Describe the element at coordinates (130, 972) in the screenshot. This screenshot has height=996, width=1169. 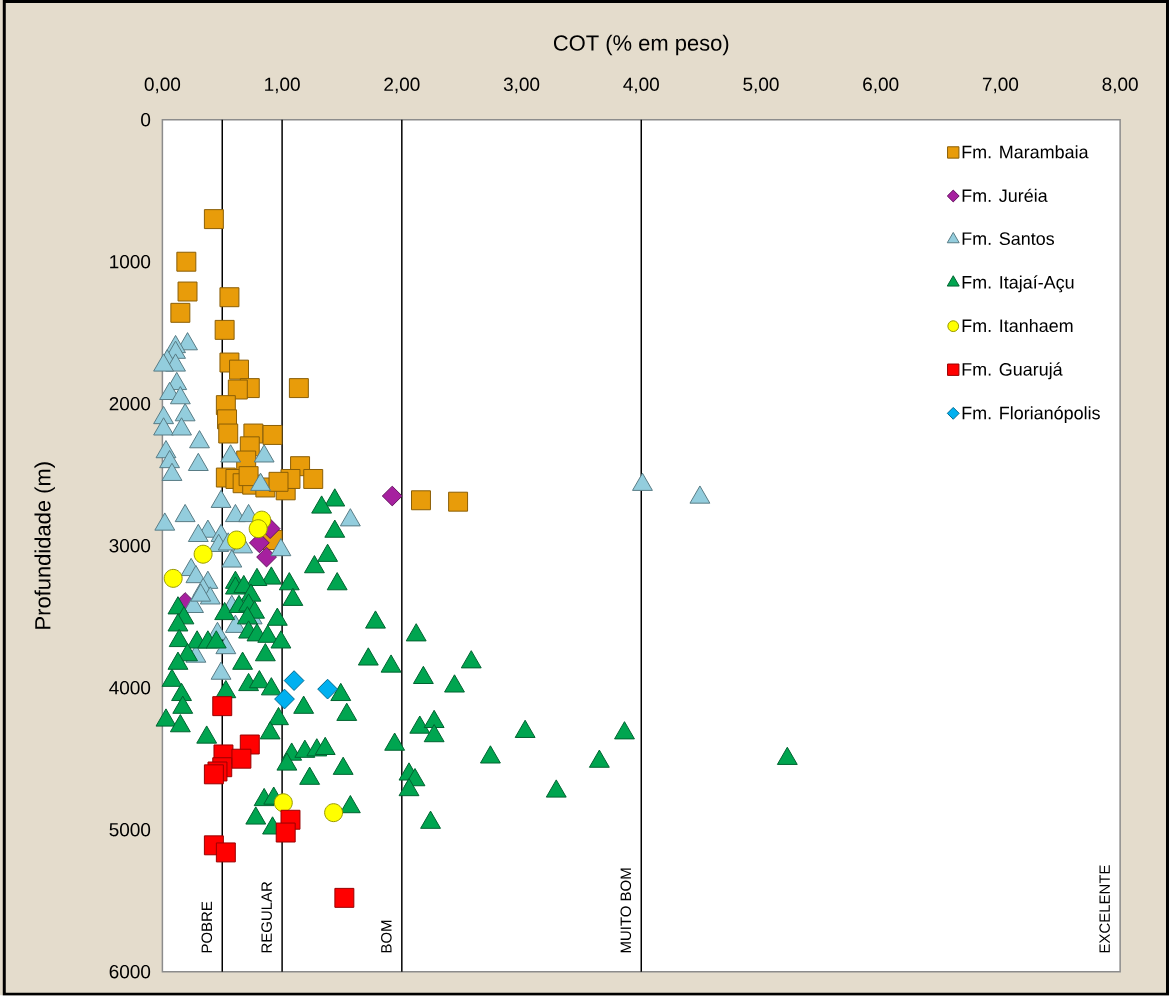
I see `y-tick-label: 6000` at that location.